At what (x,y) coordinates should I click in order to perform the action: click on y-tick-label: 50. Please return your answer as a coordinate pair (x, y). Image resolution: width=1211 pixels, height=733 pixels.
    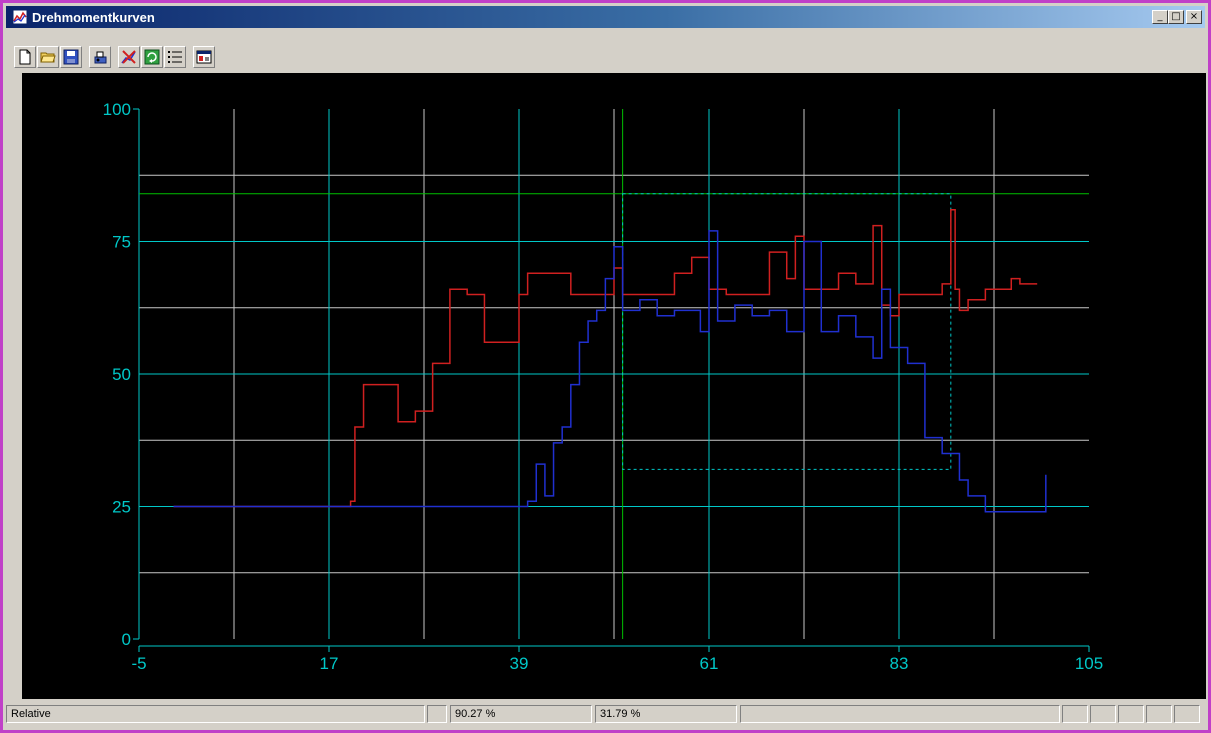
    Looking at the image, I should click on (121, 374).